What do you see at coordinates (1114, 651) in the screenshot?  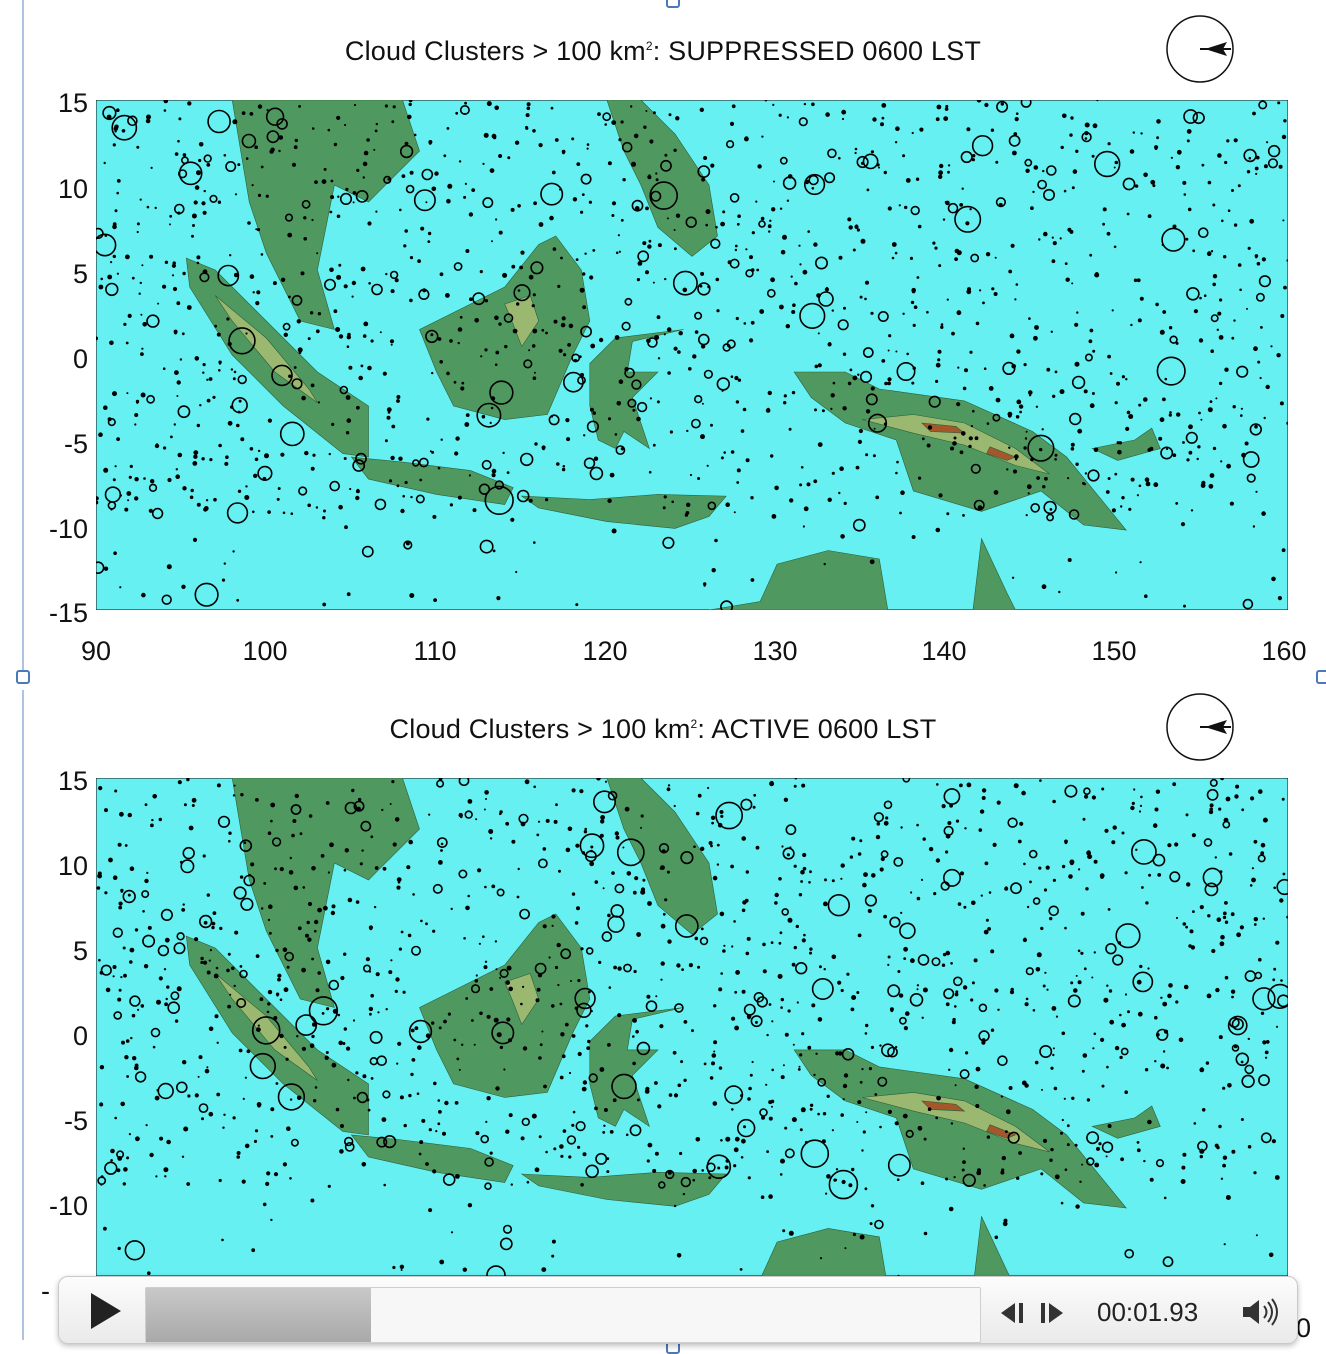 I see `x-tick: 150` at bounding box center [1114, 651].